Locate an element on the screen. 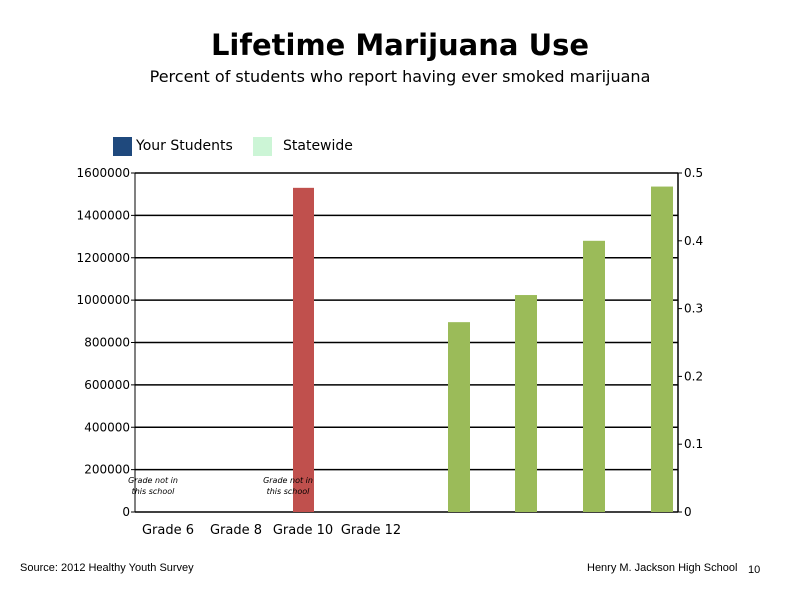  right-tick-label: 0.1 is located at coordinates (693, 444).